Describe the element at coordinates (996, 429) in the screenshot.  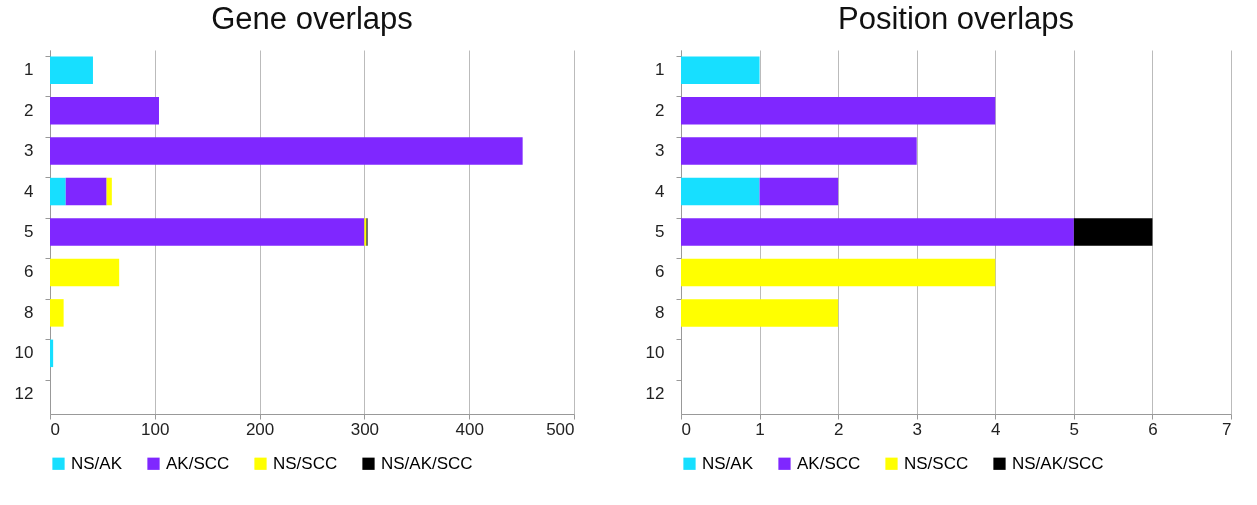
I see `x-tick-label: 4` at that location.